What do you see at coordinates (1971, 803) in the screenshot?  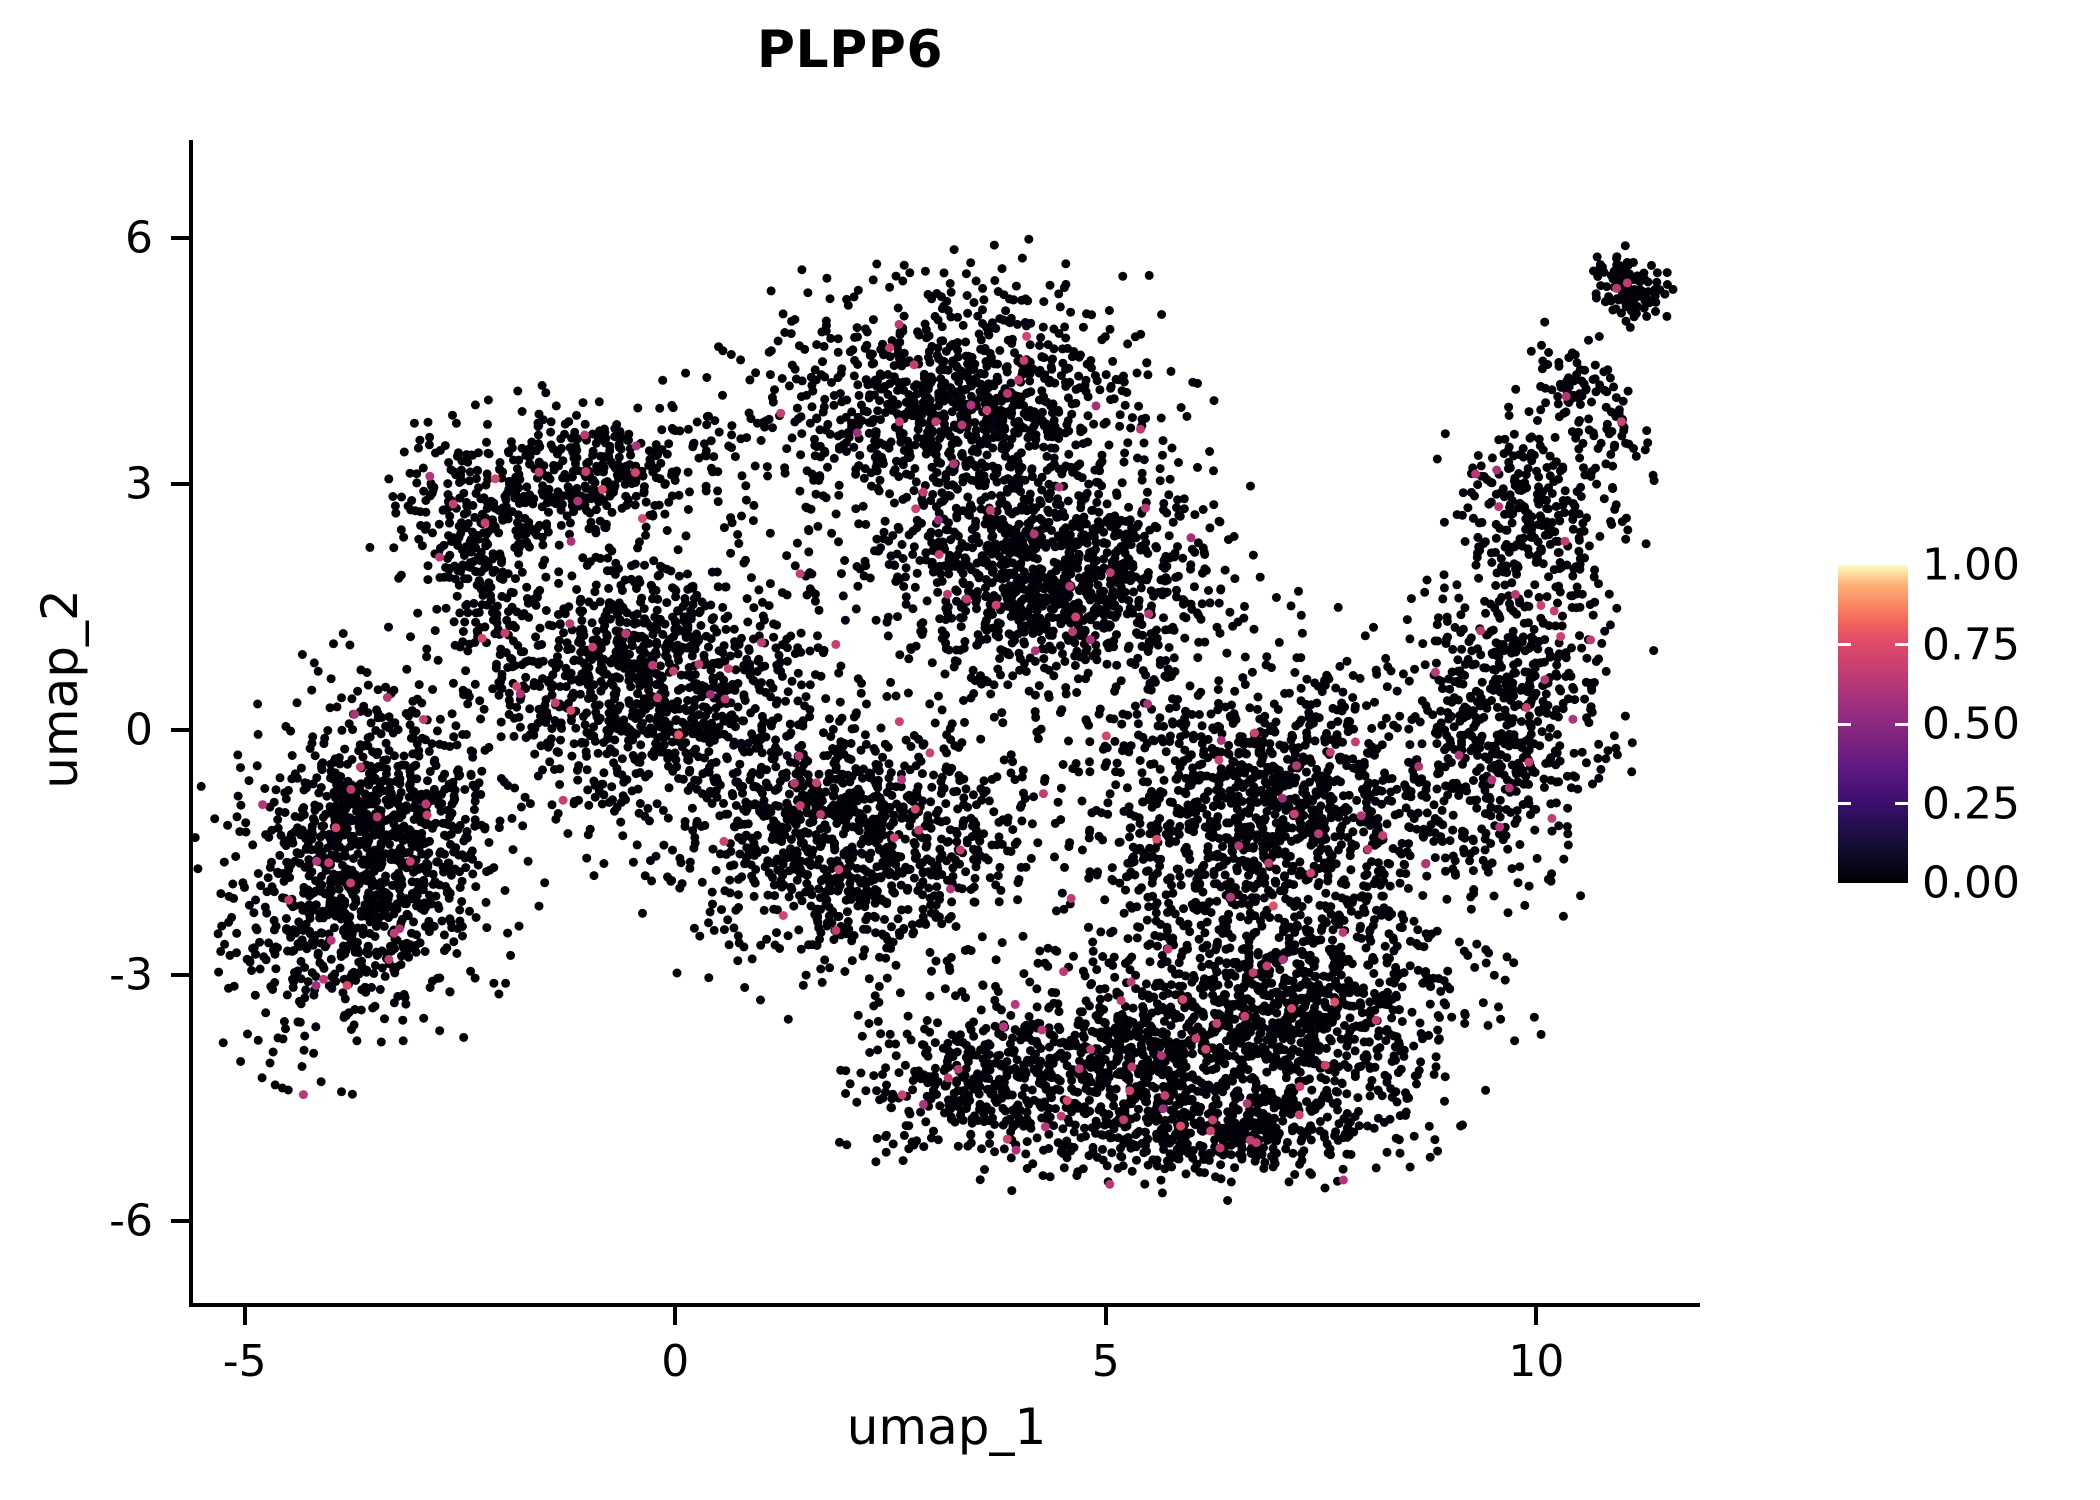 I see `colorbar-tick-label: 0.25` at bounding box center [1971, 803].